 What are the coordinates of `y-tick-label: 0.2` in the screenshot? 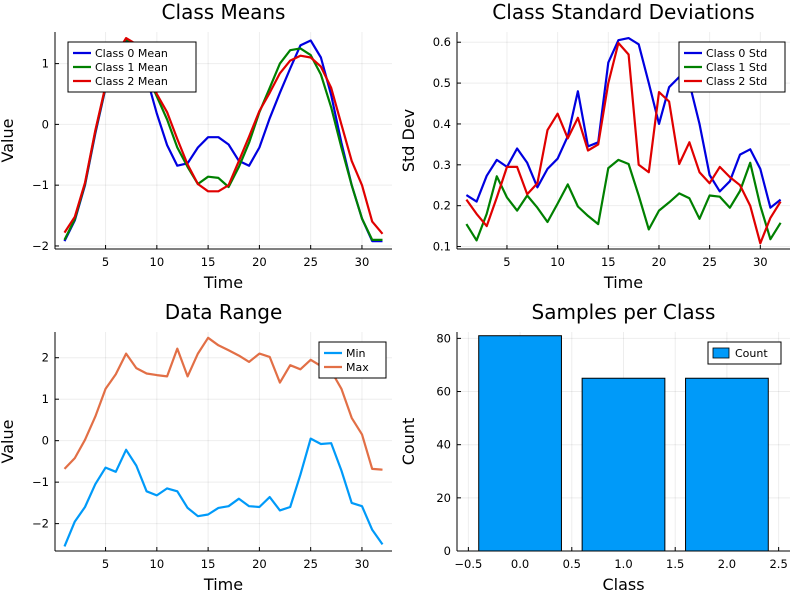 It's located at (442, 206).